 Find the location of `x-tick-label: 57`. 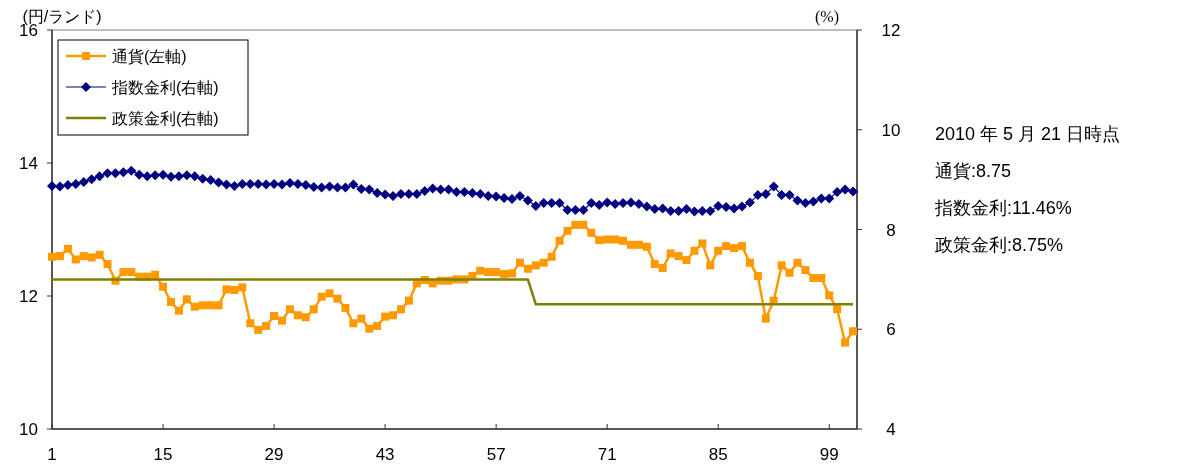

x-tick-label: 57 is located at coordinates (496, 454).